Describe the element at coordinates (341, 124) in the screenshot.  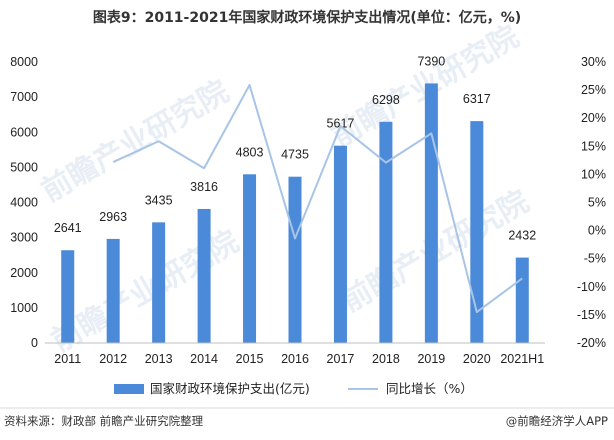
I see `bar-value-label: 5617` at that location.